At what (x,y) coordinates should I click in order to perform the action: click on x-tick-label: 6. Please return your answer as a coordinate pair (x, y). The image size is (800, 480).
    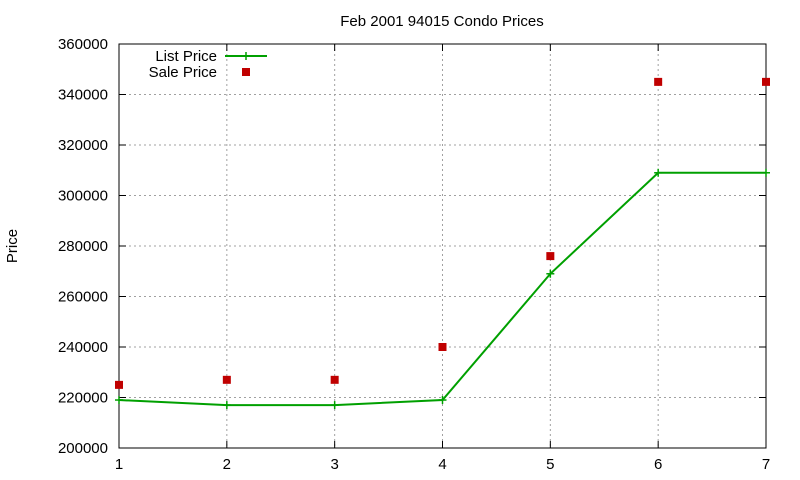
    Looking at the image, I should click on (658, 464).